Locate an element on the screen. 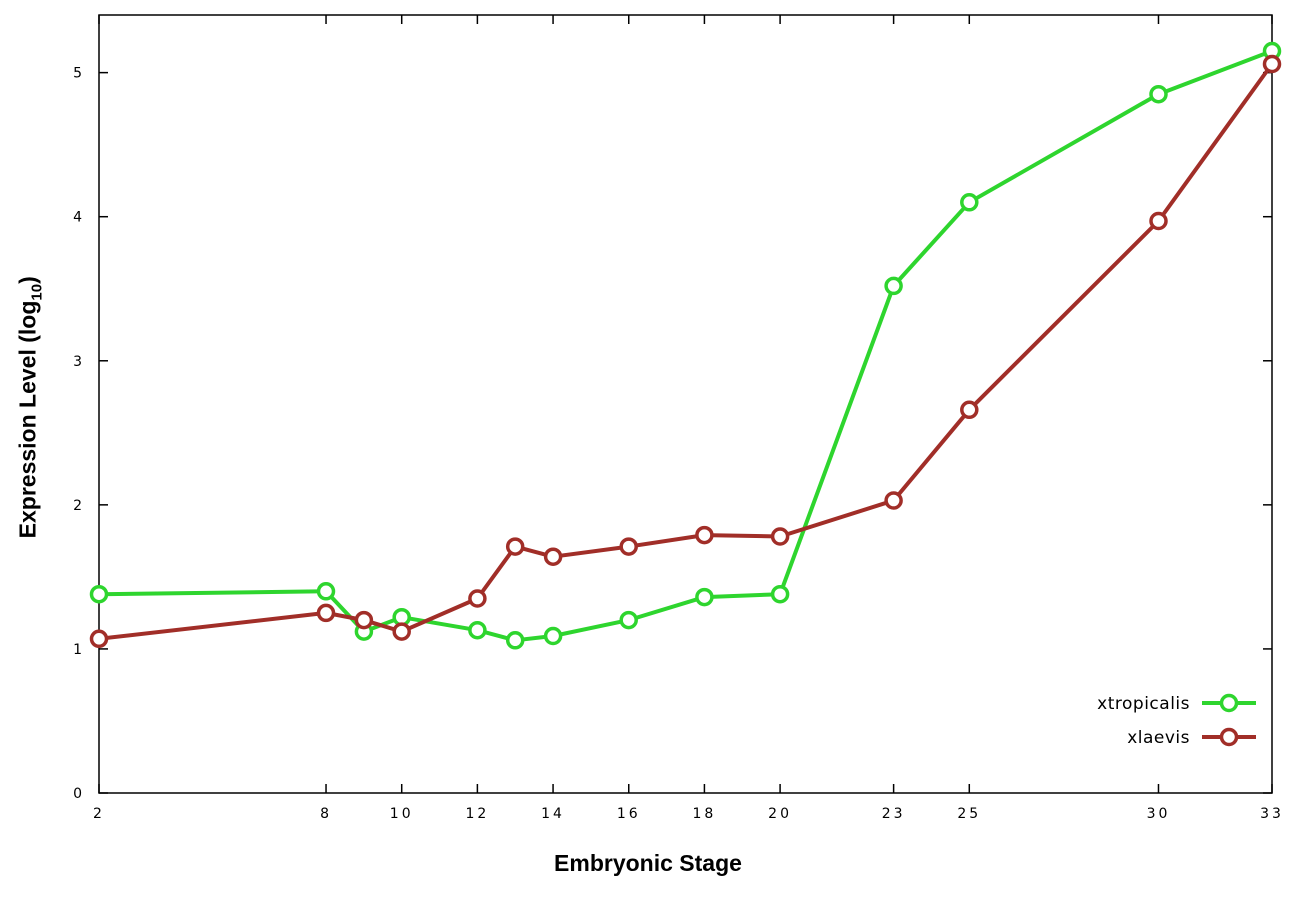  x-tick-label: 23 is located at coordinates (894, 814).